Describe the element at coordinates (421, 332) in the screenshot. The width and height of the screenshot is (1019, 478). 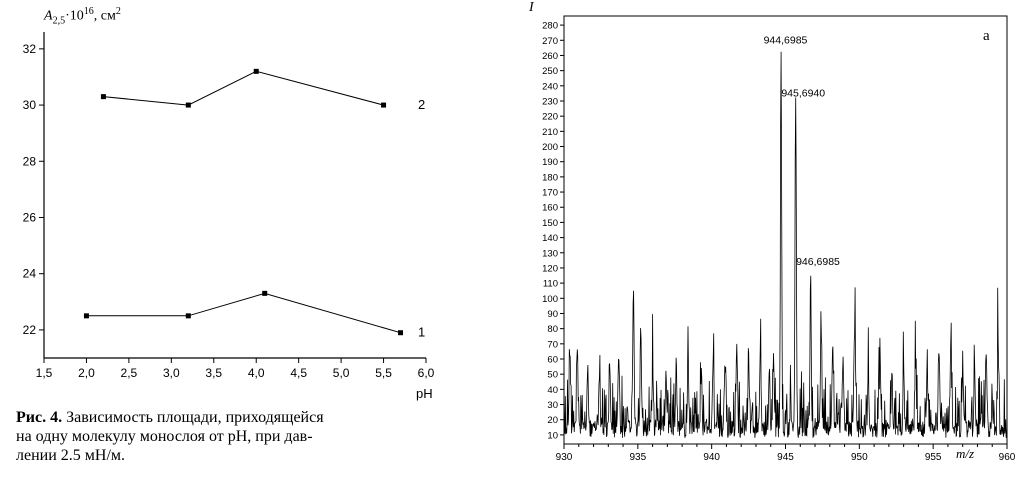
I see `series-1-label: 1` at that location.